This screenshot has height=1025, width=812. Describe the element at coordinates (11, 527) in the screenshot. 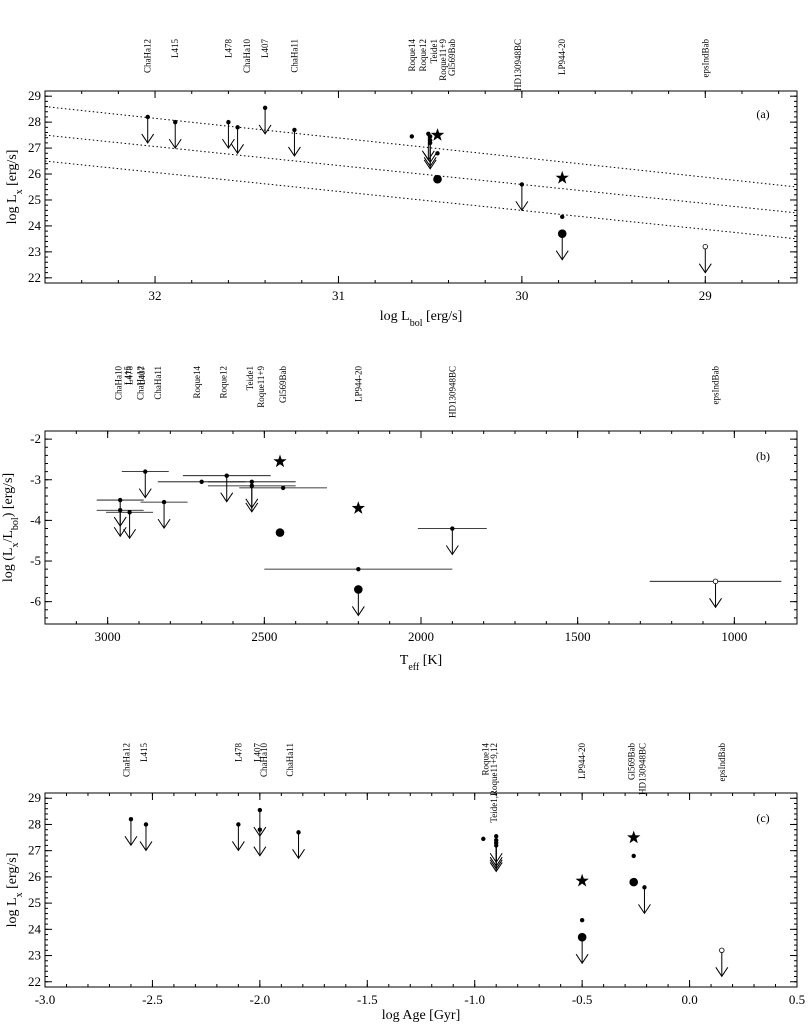

I see `y-axis-title: log (Lx/Lbol) [erg/s]` at that location.